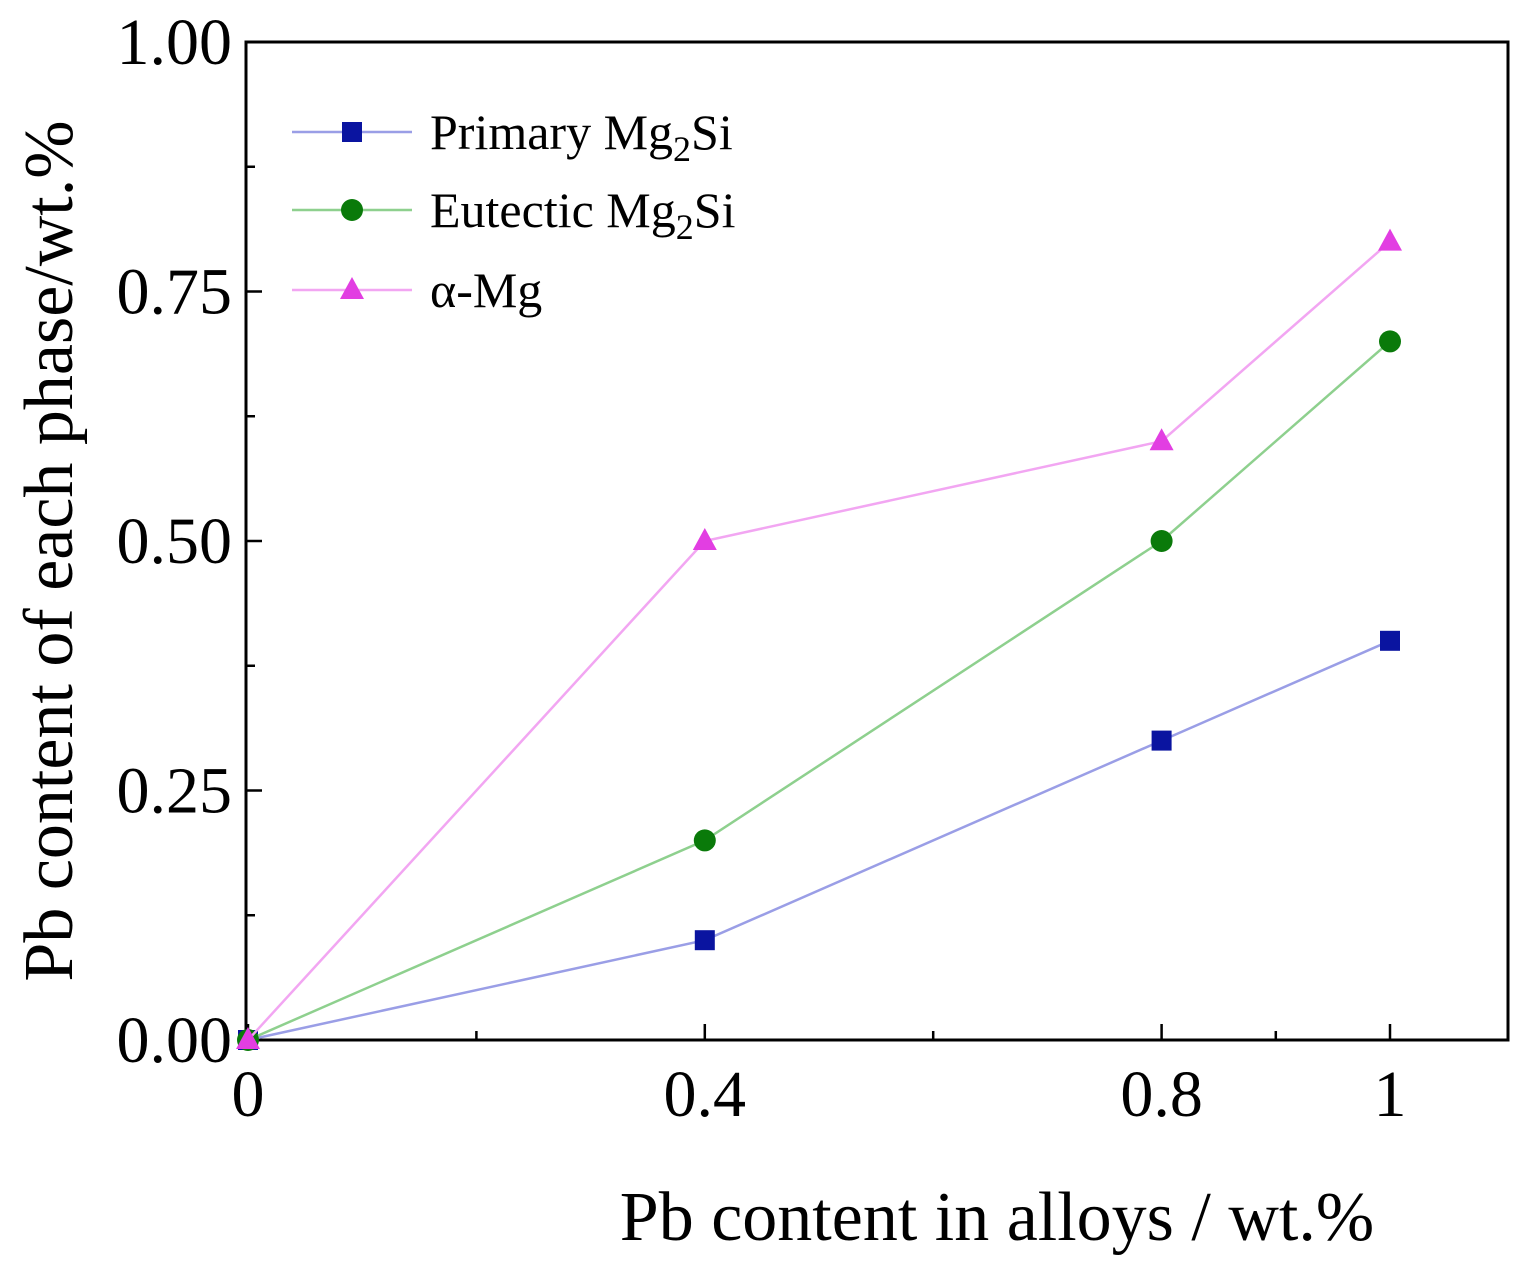 Image resolution: width=1525 pixels, height=1269 pixels. I want to click on x-tick-label: 0.8, so click(1161, 1094).